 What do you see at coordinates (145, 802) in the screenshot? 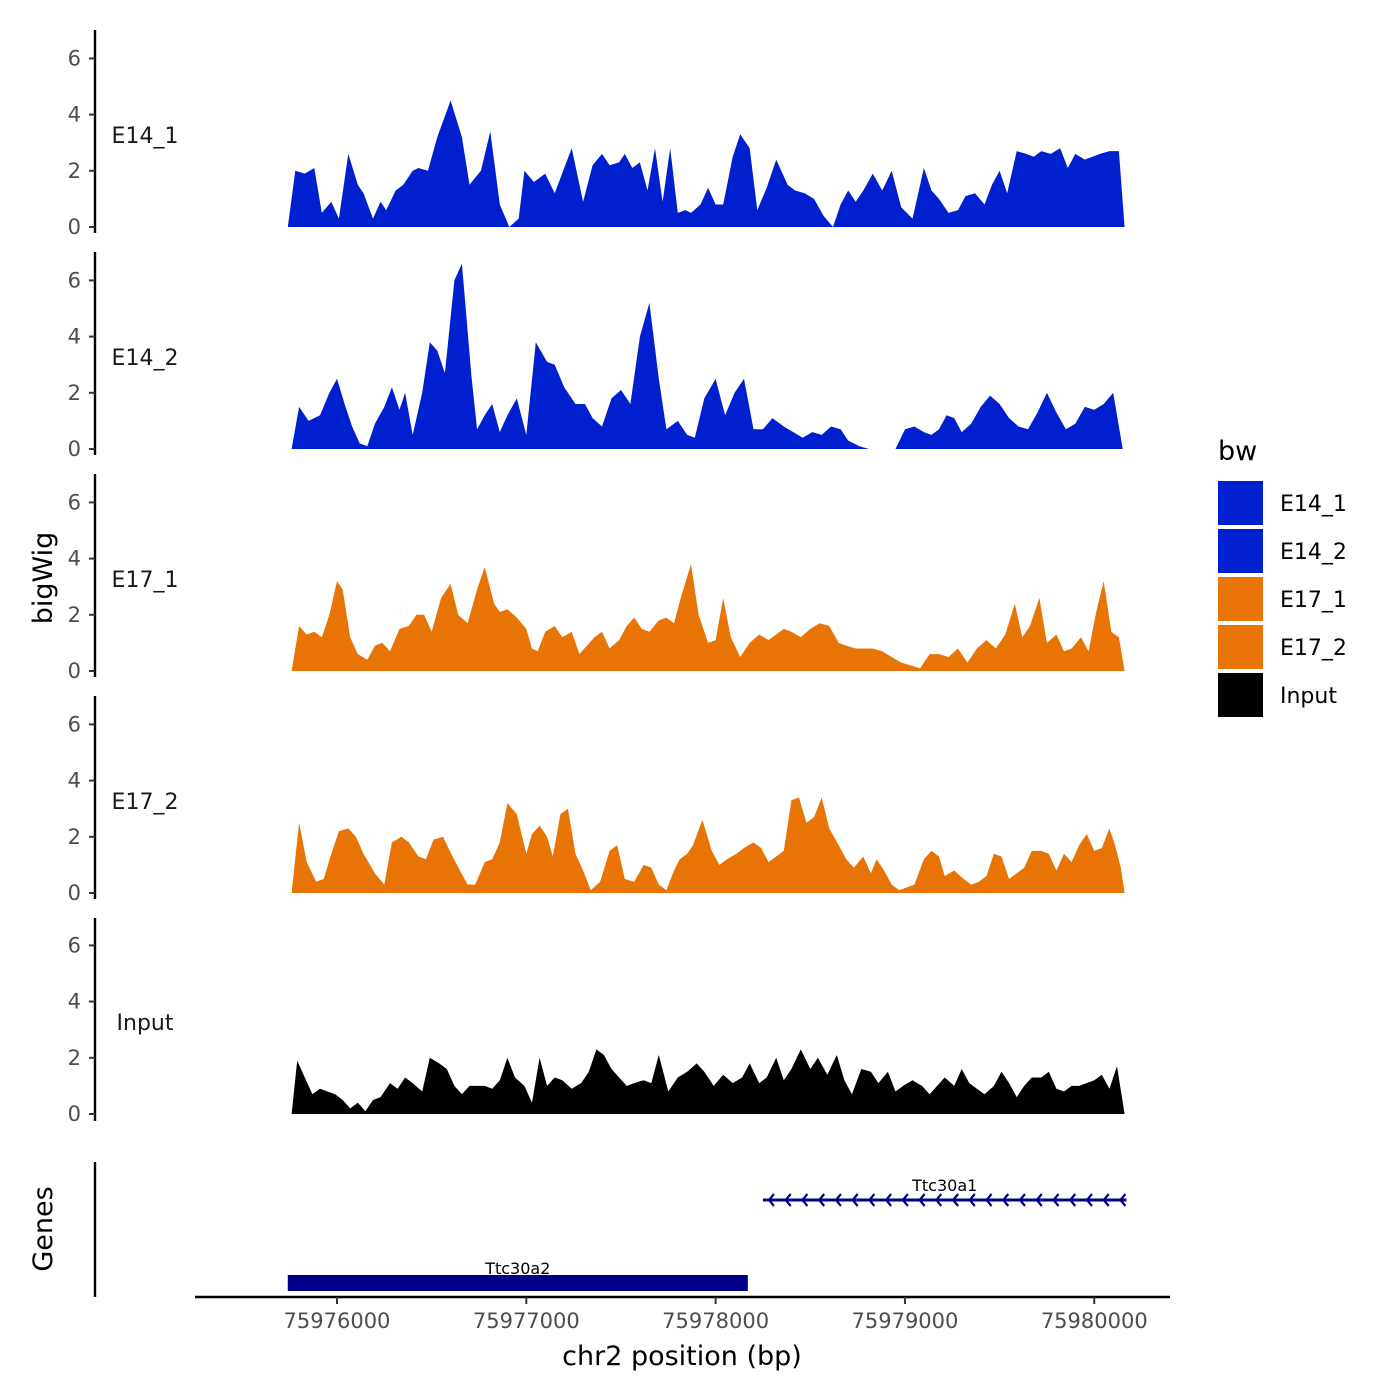
I see `track-label: E17_2` at bounding box center [145, 802].